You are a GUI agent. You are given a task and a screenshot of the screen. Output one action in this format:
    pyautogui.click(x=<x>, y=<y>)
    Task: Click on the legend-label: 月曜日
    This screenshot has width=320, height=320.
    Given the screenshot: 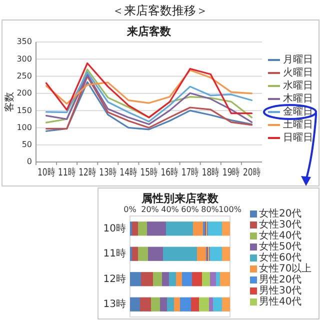 What is the action you would take?
    pyautogui.click(x=298, y=60)
    